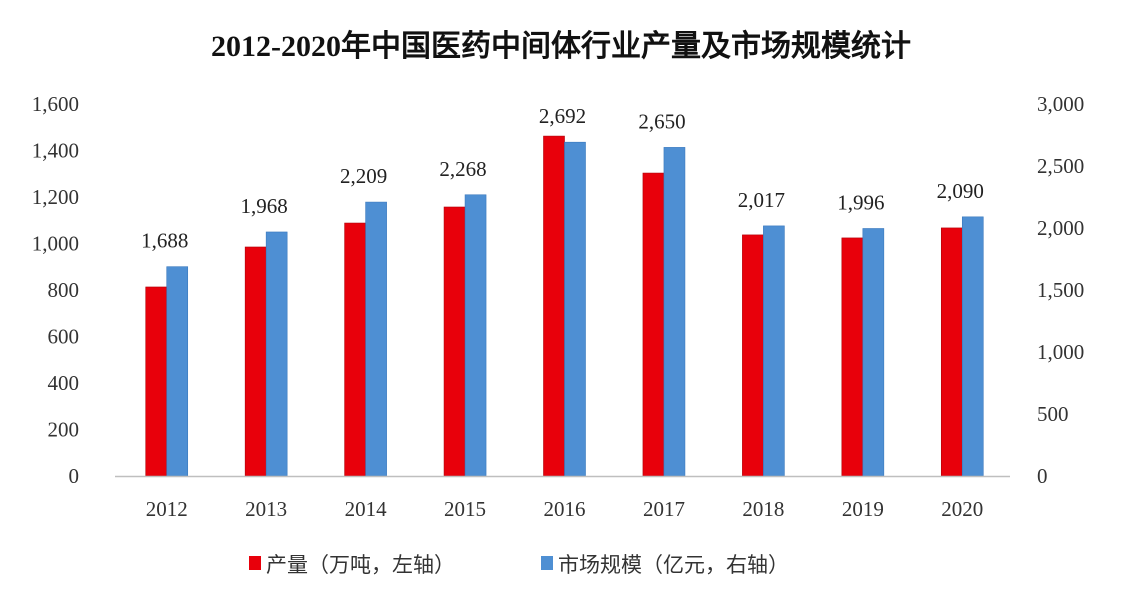 The width and height of the screenshot is (1122, 608). I want to click on x-tick-label: 2017, so click(664, 509).